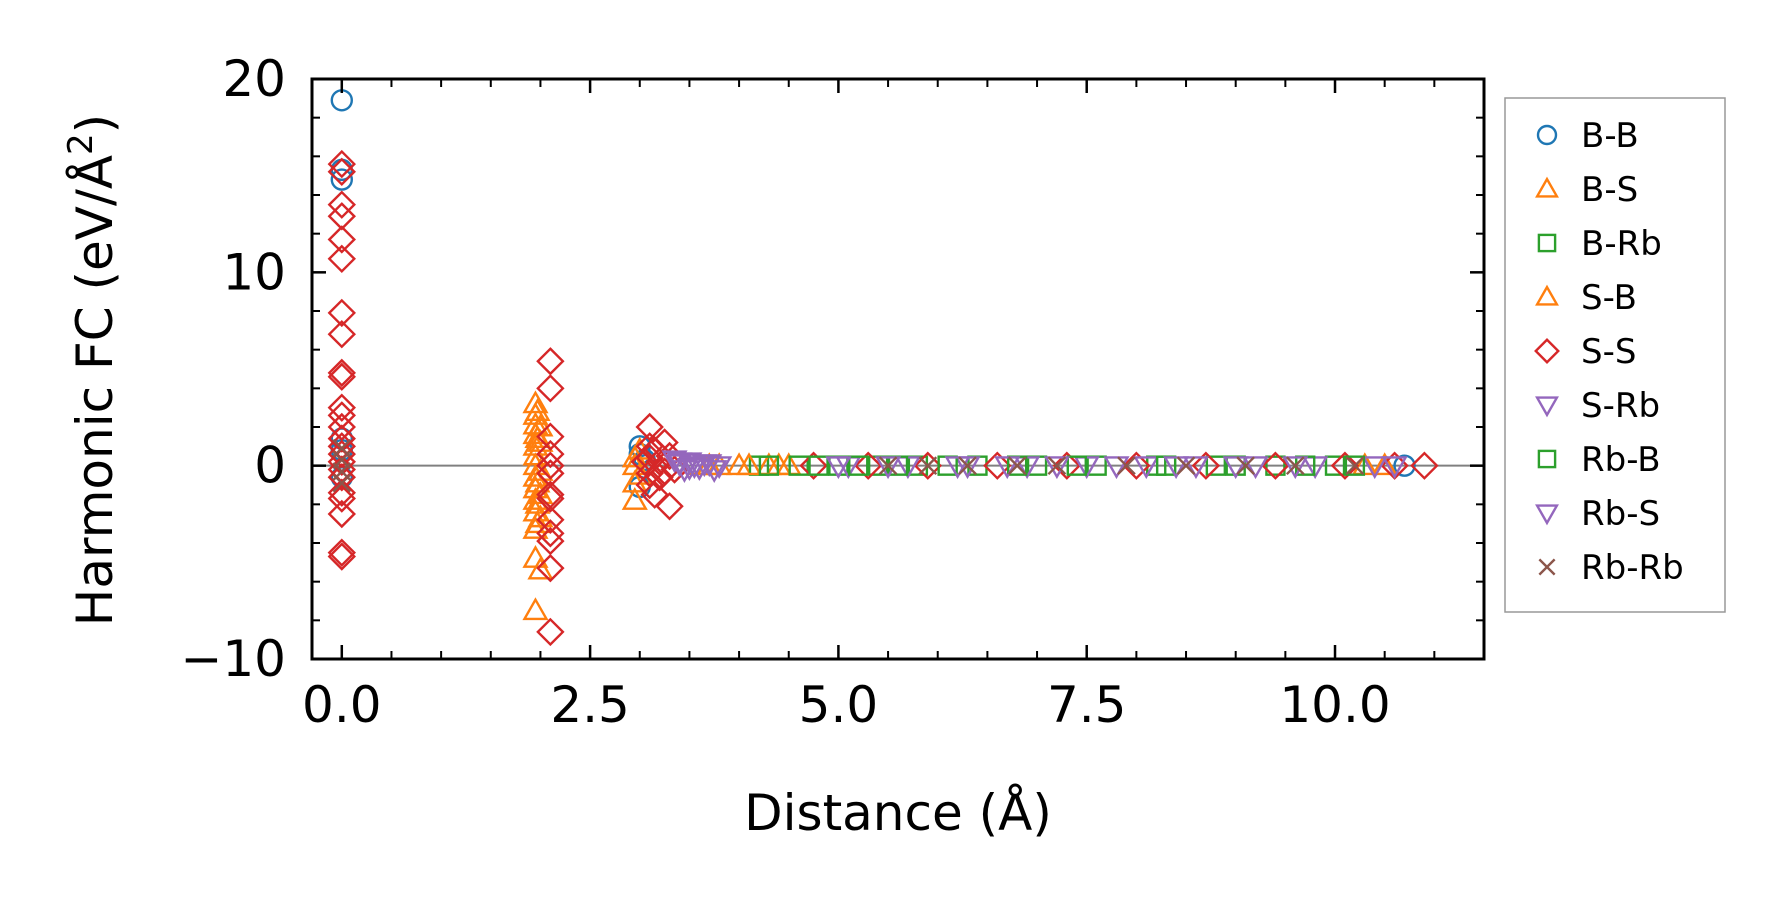  Describe the element at coordinates (1334, 705) in the screenshot. I see `x-tick-label: 10.0` at that location.